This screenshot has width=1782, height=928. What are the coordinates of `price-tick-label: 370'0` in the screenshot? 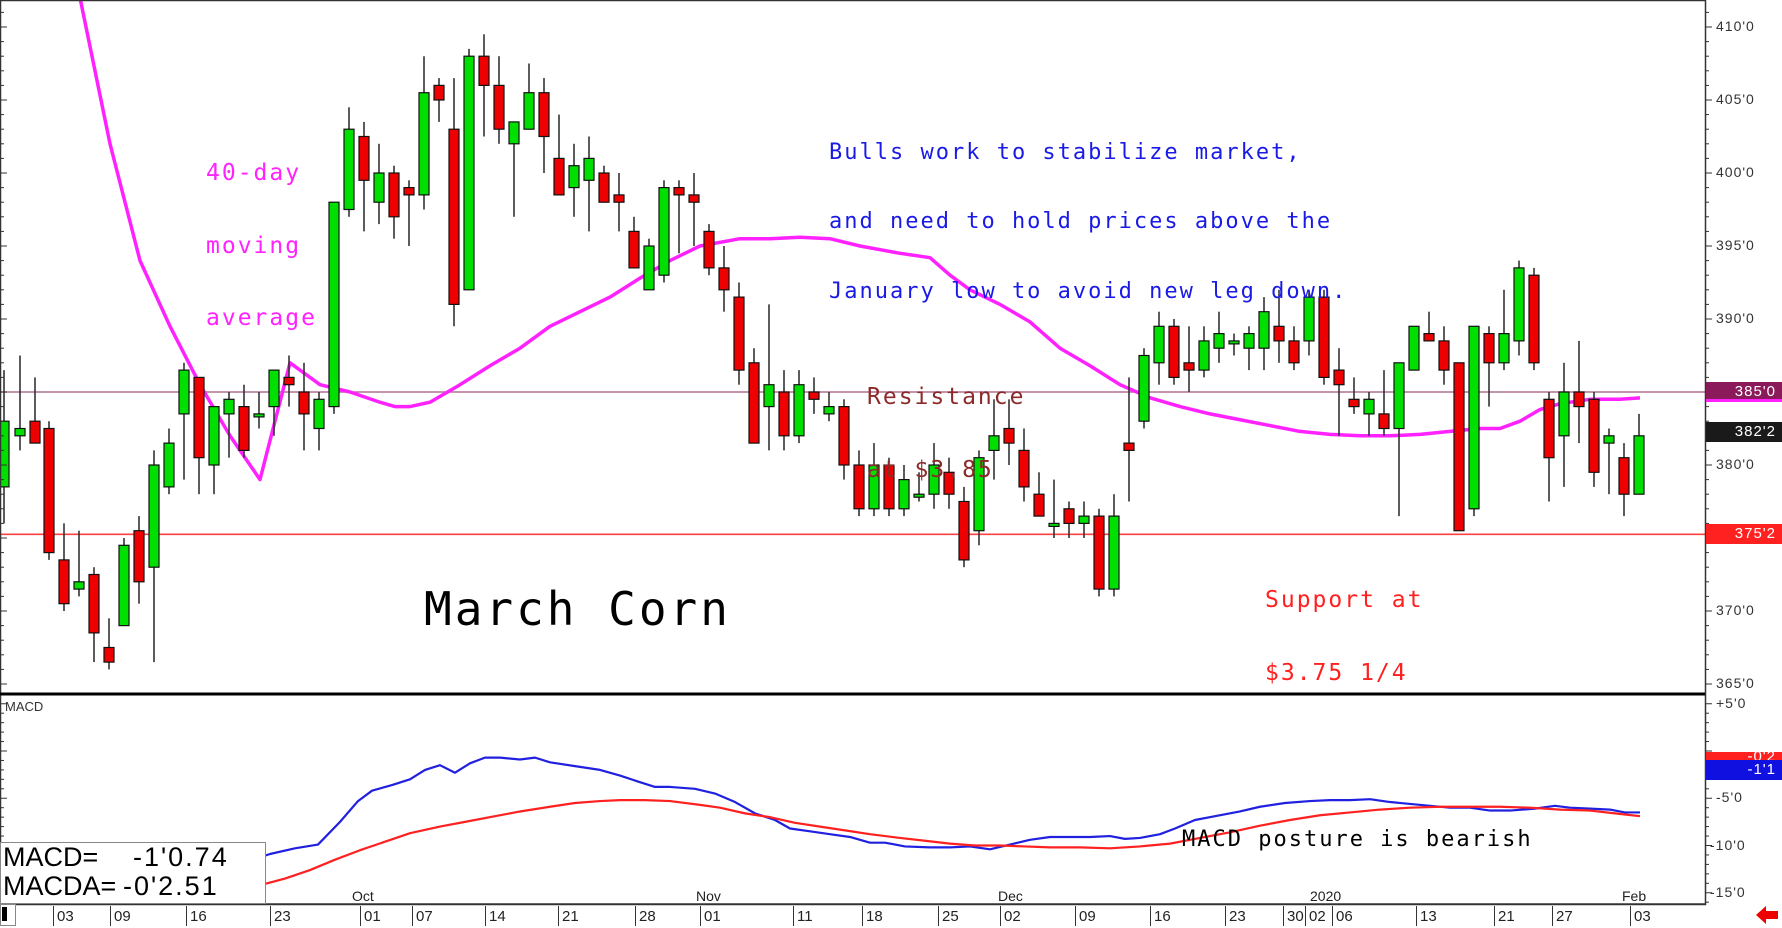 It's located at (1735, 610).